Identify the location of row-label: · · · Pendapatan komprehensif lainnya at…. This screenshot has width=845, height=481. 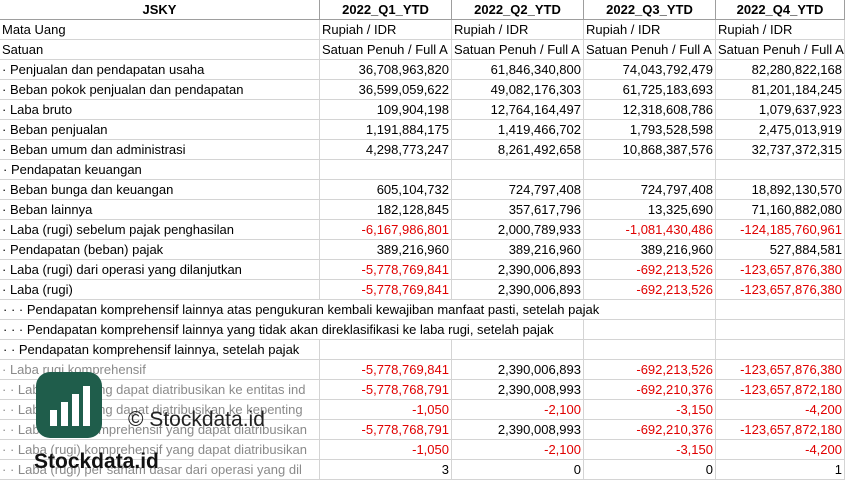
(301, 309).